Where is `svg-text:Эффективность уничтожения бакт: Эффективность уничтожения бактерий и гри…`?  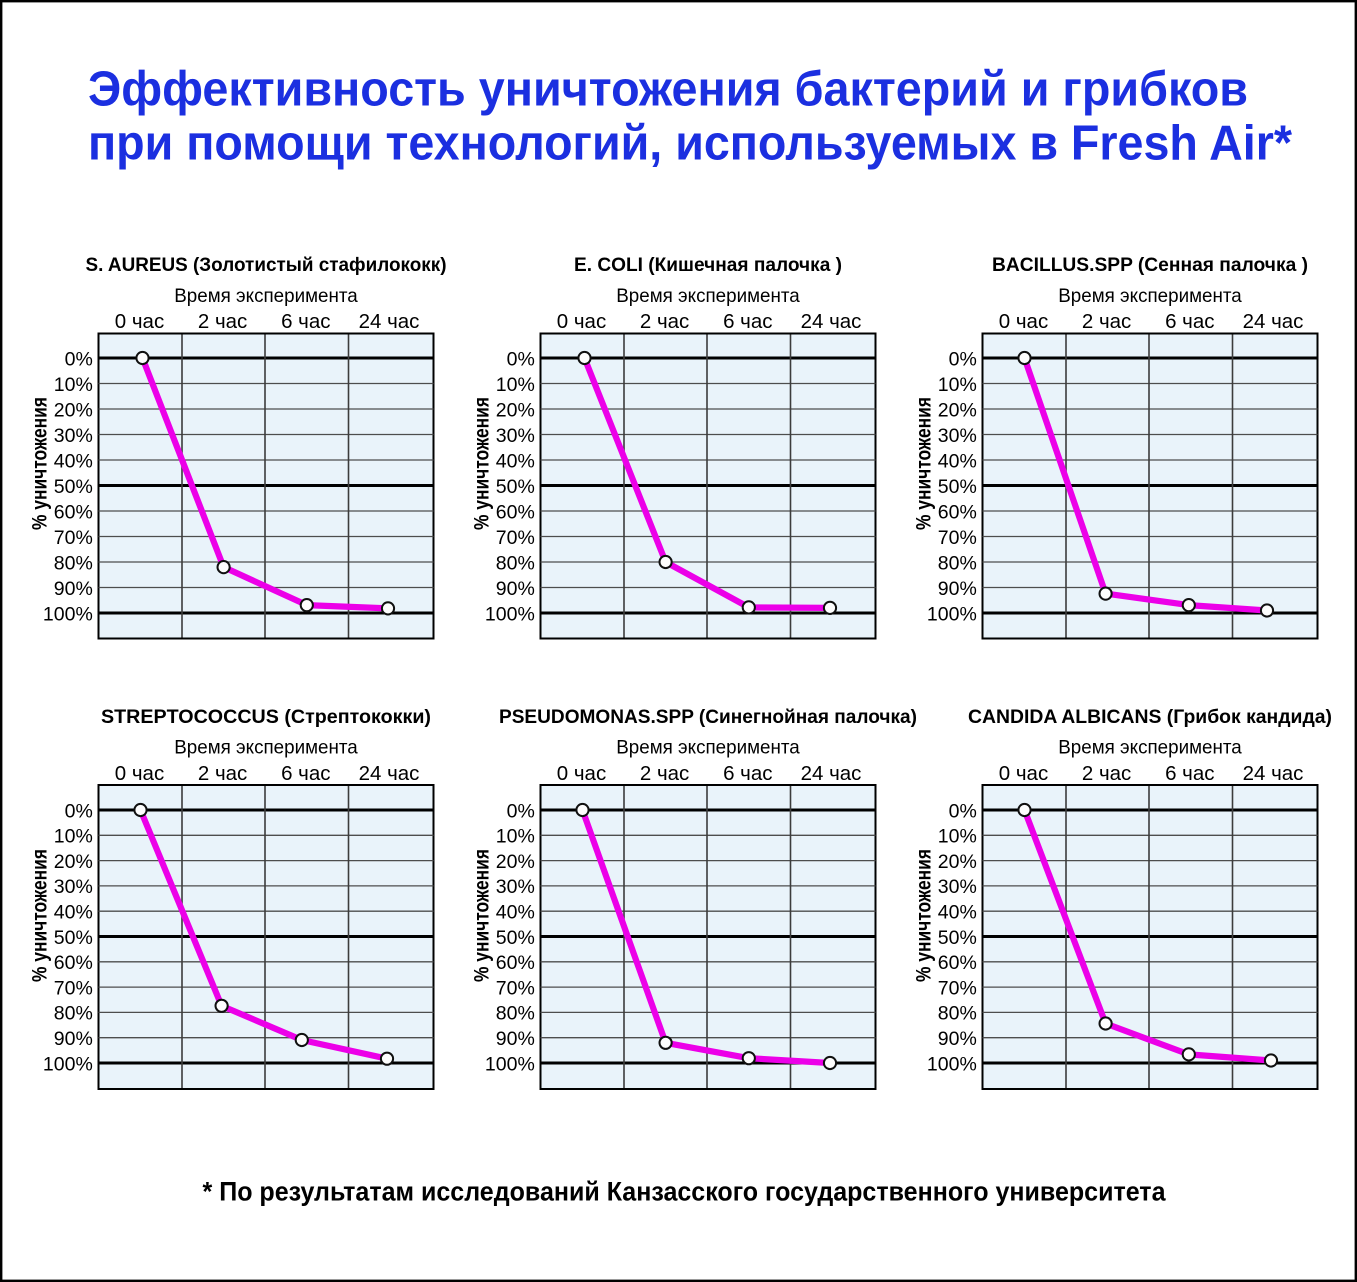
svg-text:Эффективность уничтожения бакт: Эффективность уничтожения бактерий и гри… is located at coordinates (668, 89).